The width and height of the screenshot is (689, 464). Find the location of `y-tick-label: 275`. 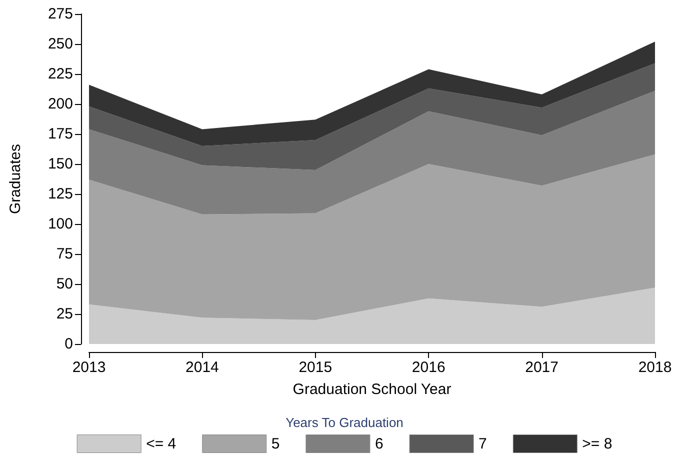

y-tick-label: 275 is located at coordinates (60, 14).